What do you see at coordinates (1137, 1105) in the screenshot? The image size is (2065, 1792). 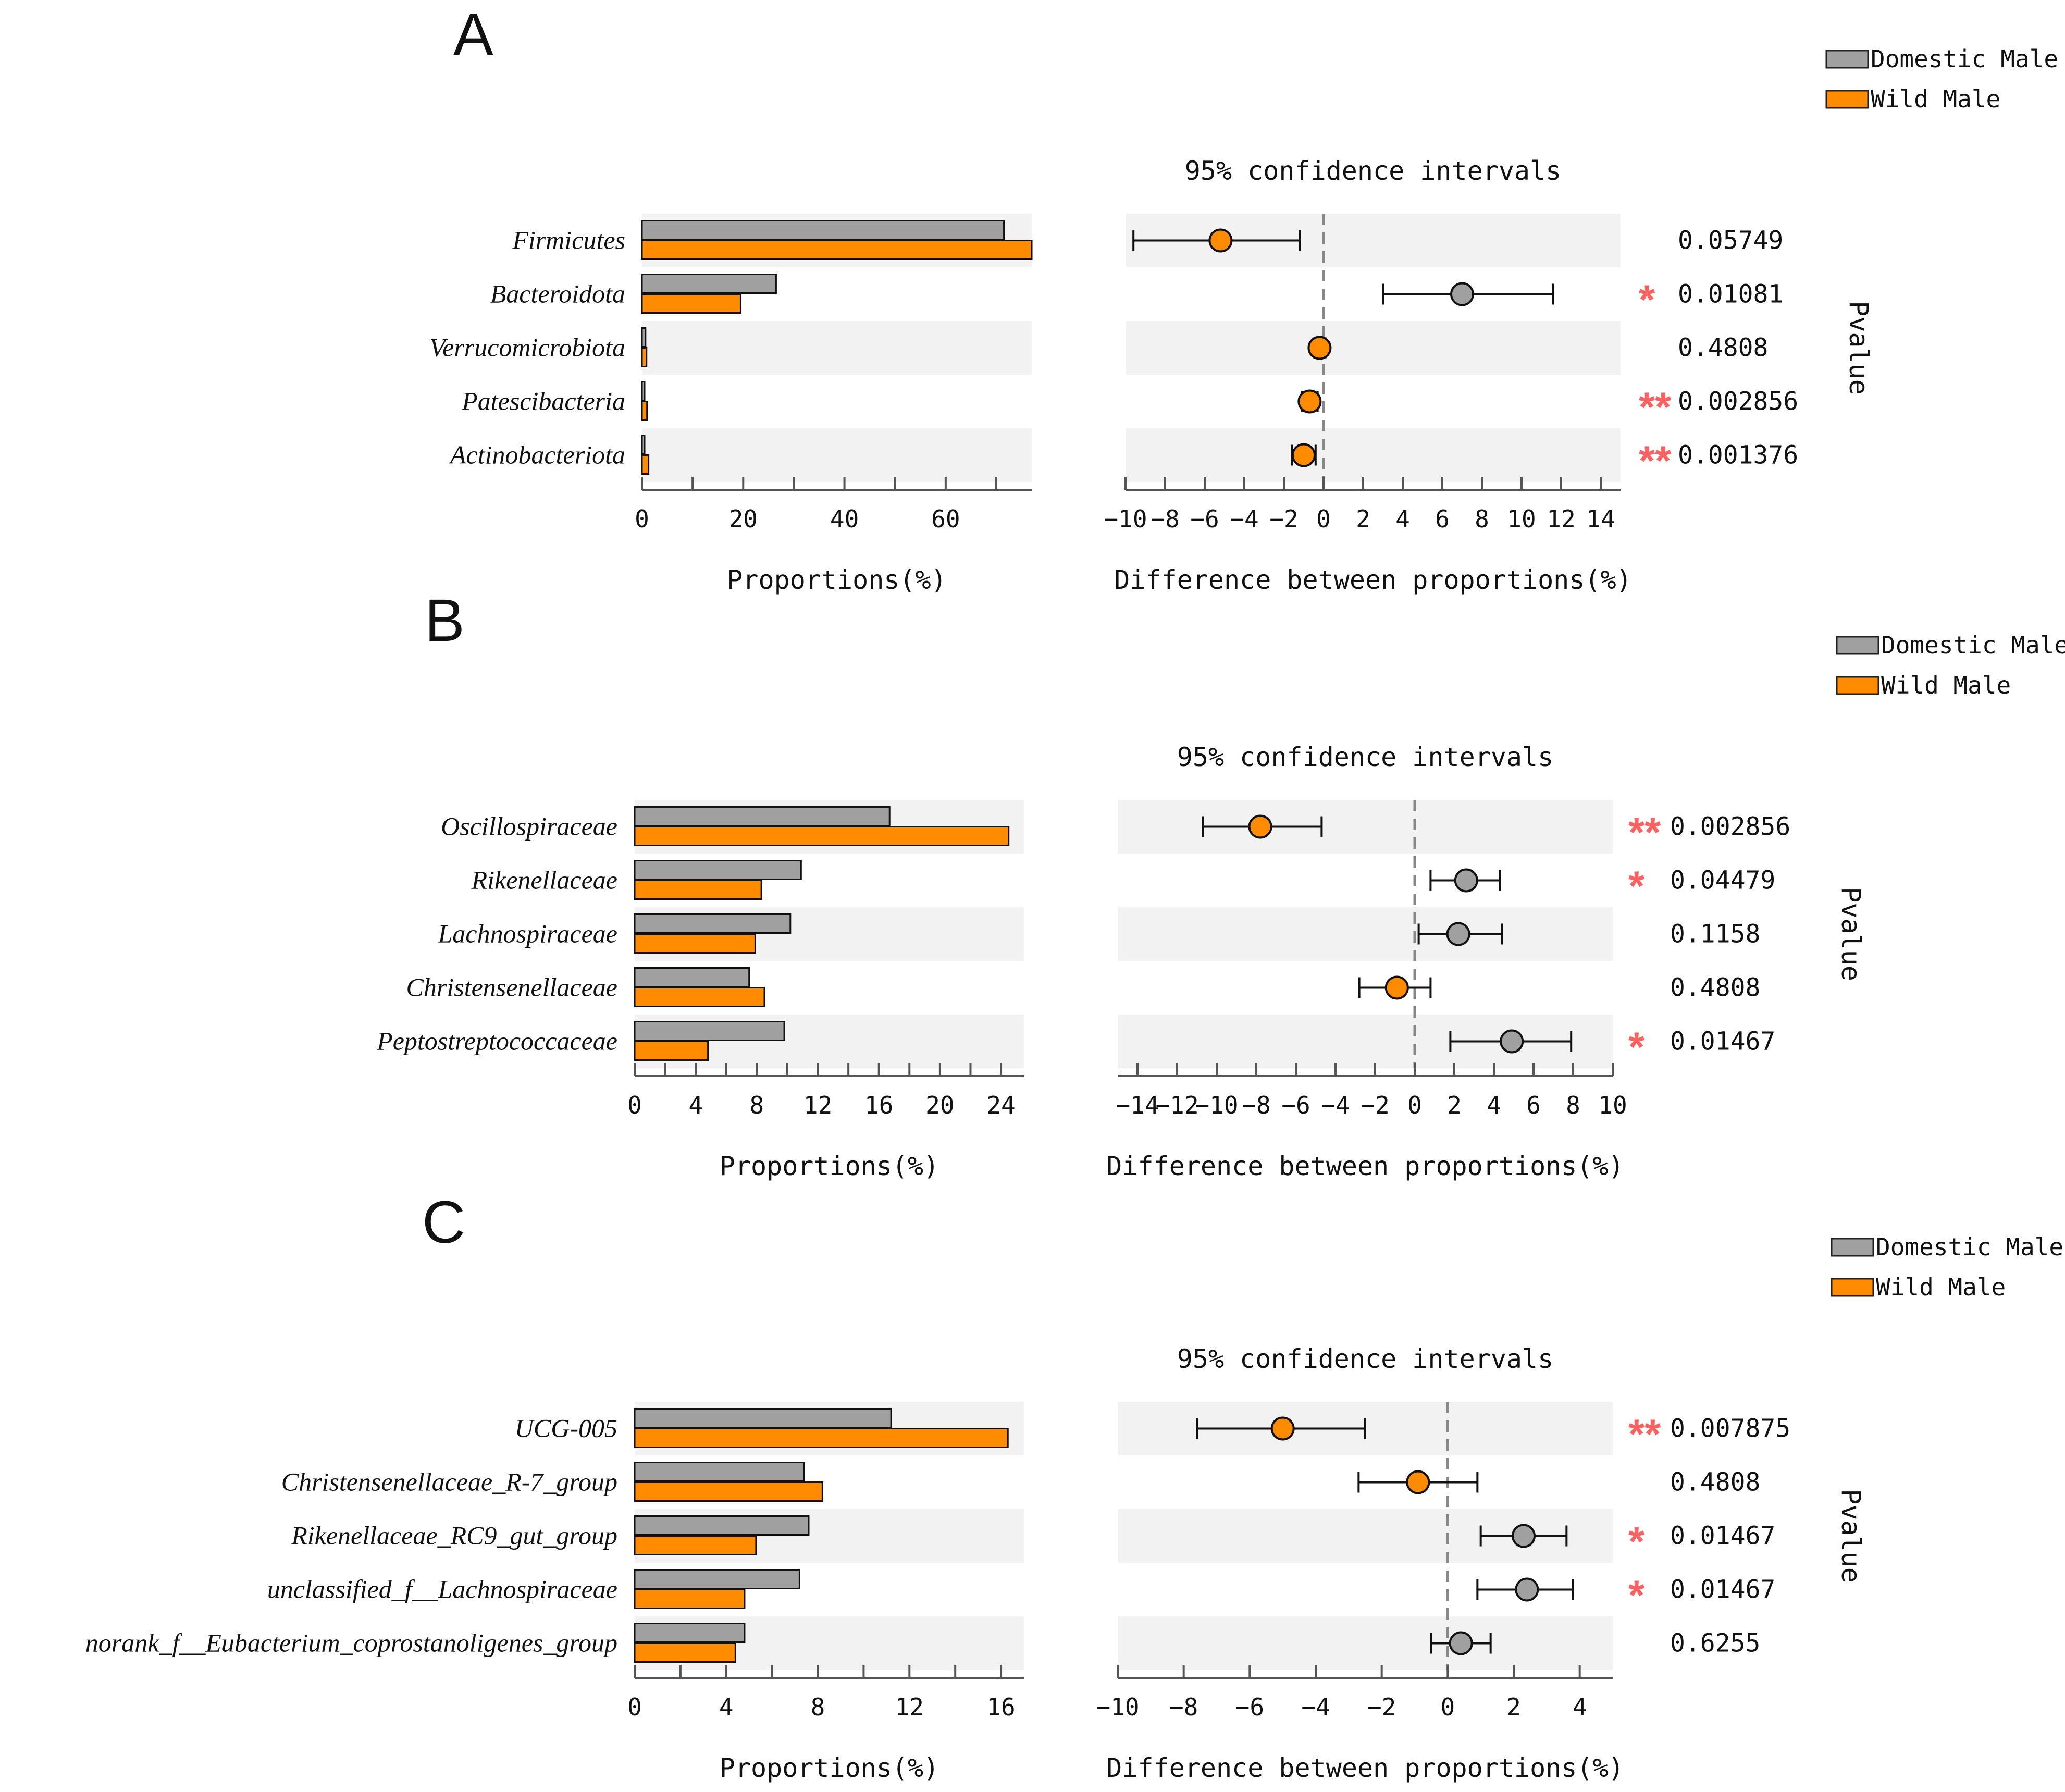 I see `diff-tick-label: −14` at bounding box center [1137, 1105].